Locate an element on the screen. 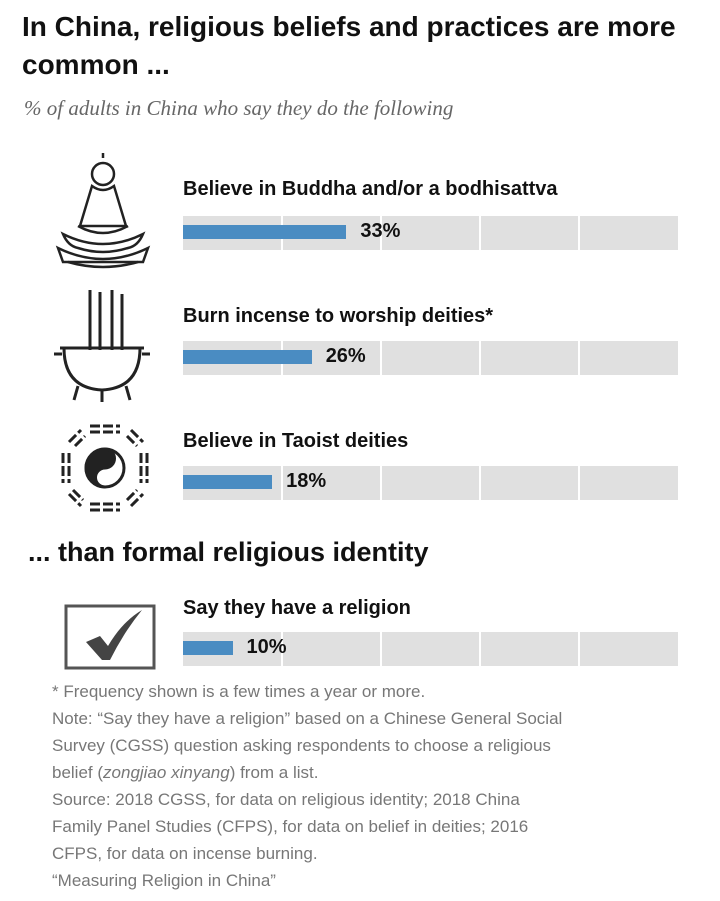 The image size is (720, 901). incense-burner-icon is located at coordinates (102, 346).